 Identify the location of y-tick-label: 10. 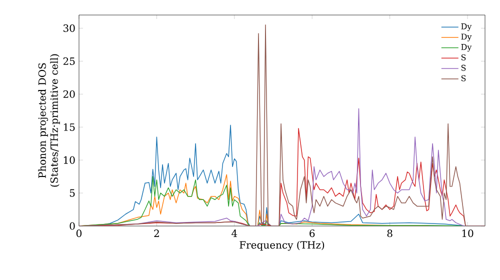
(69, 160).